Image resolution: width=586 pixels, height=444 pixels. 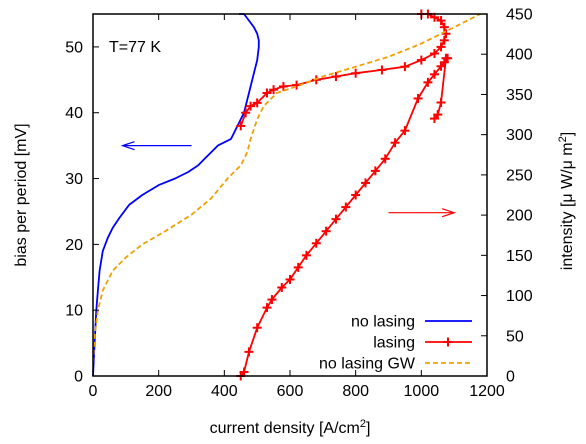 What do you see at coordinates (519, 95) in the screenshot?
I see `y-right-tick-label: 350` at bounding box center [519, 95].